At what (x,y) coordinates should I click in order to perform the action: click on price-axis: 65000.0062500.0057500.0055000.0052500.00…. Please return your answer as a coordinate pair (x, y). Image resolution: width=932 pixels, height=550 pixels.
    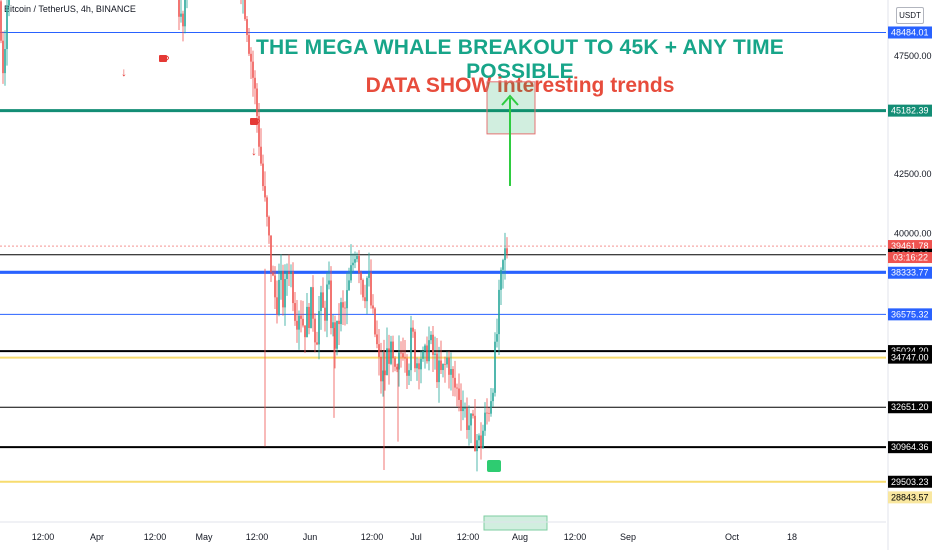
    Looking at the image, I should click on (909, 275).